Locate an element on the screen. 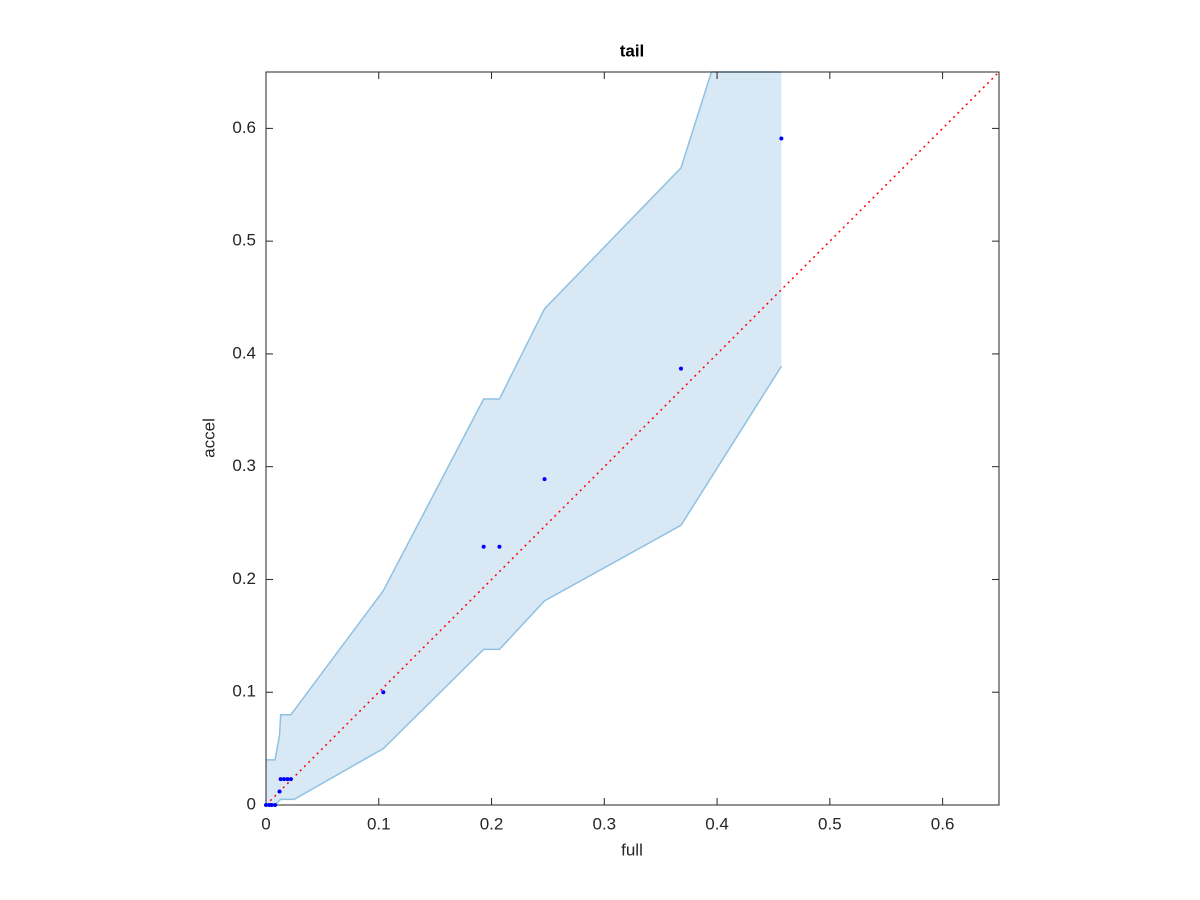 The height and width of the screenshot is (900, 1200). x-tick-label: 0.4 is located at coordinates (717, 823).